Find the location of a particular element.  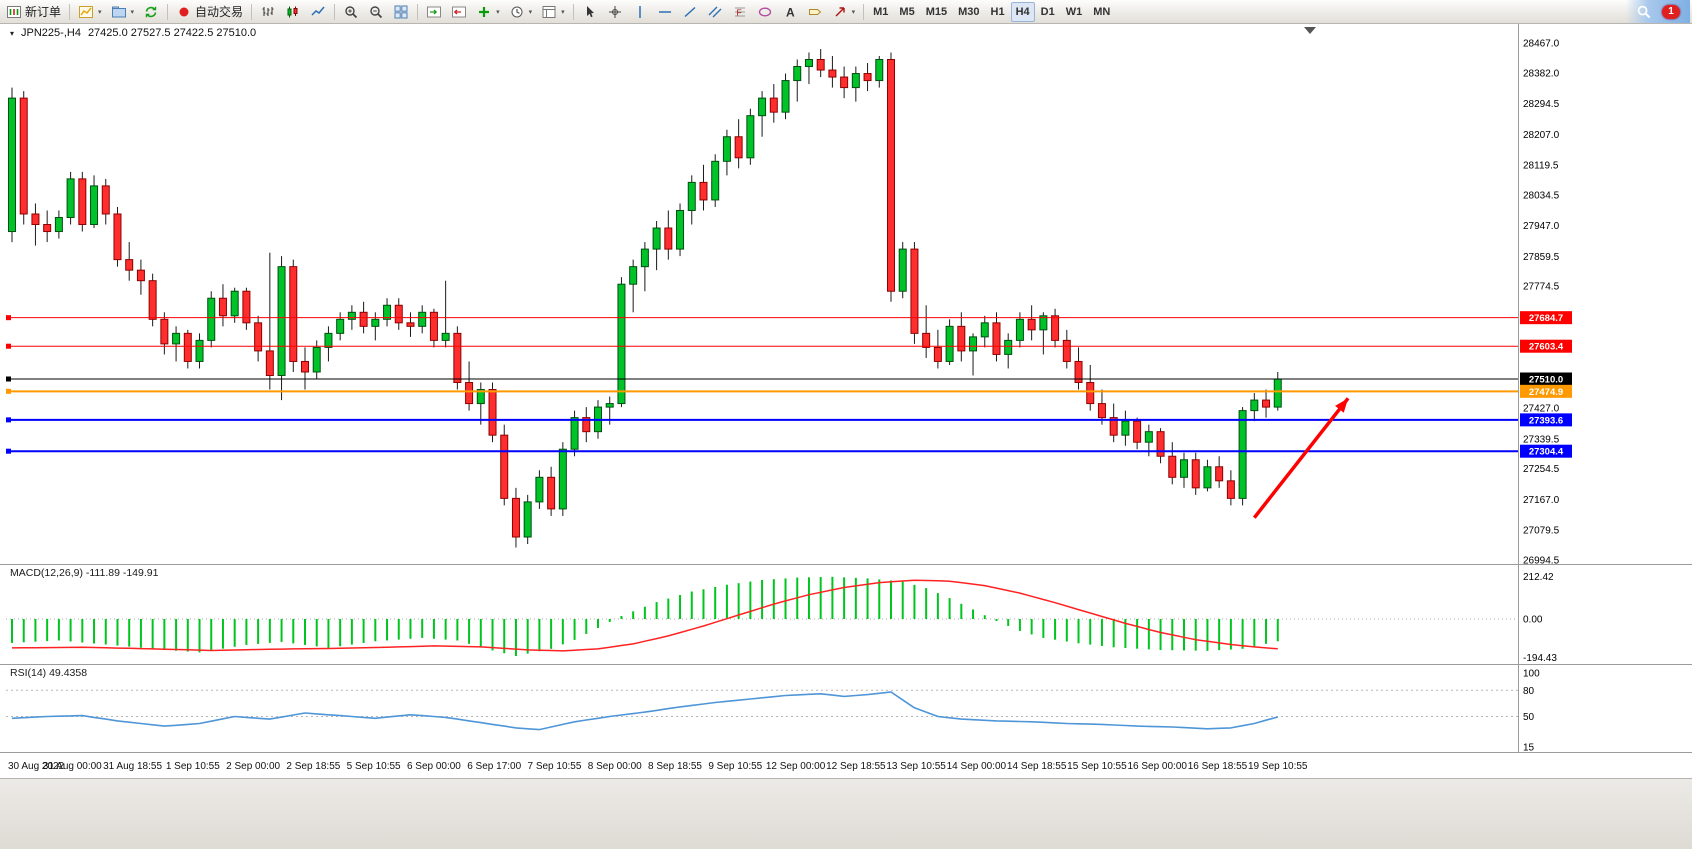

timeframe-d1-button: D1 is located at coordinates (1048, 12).